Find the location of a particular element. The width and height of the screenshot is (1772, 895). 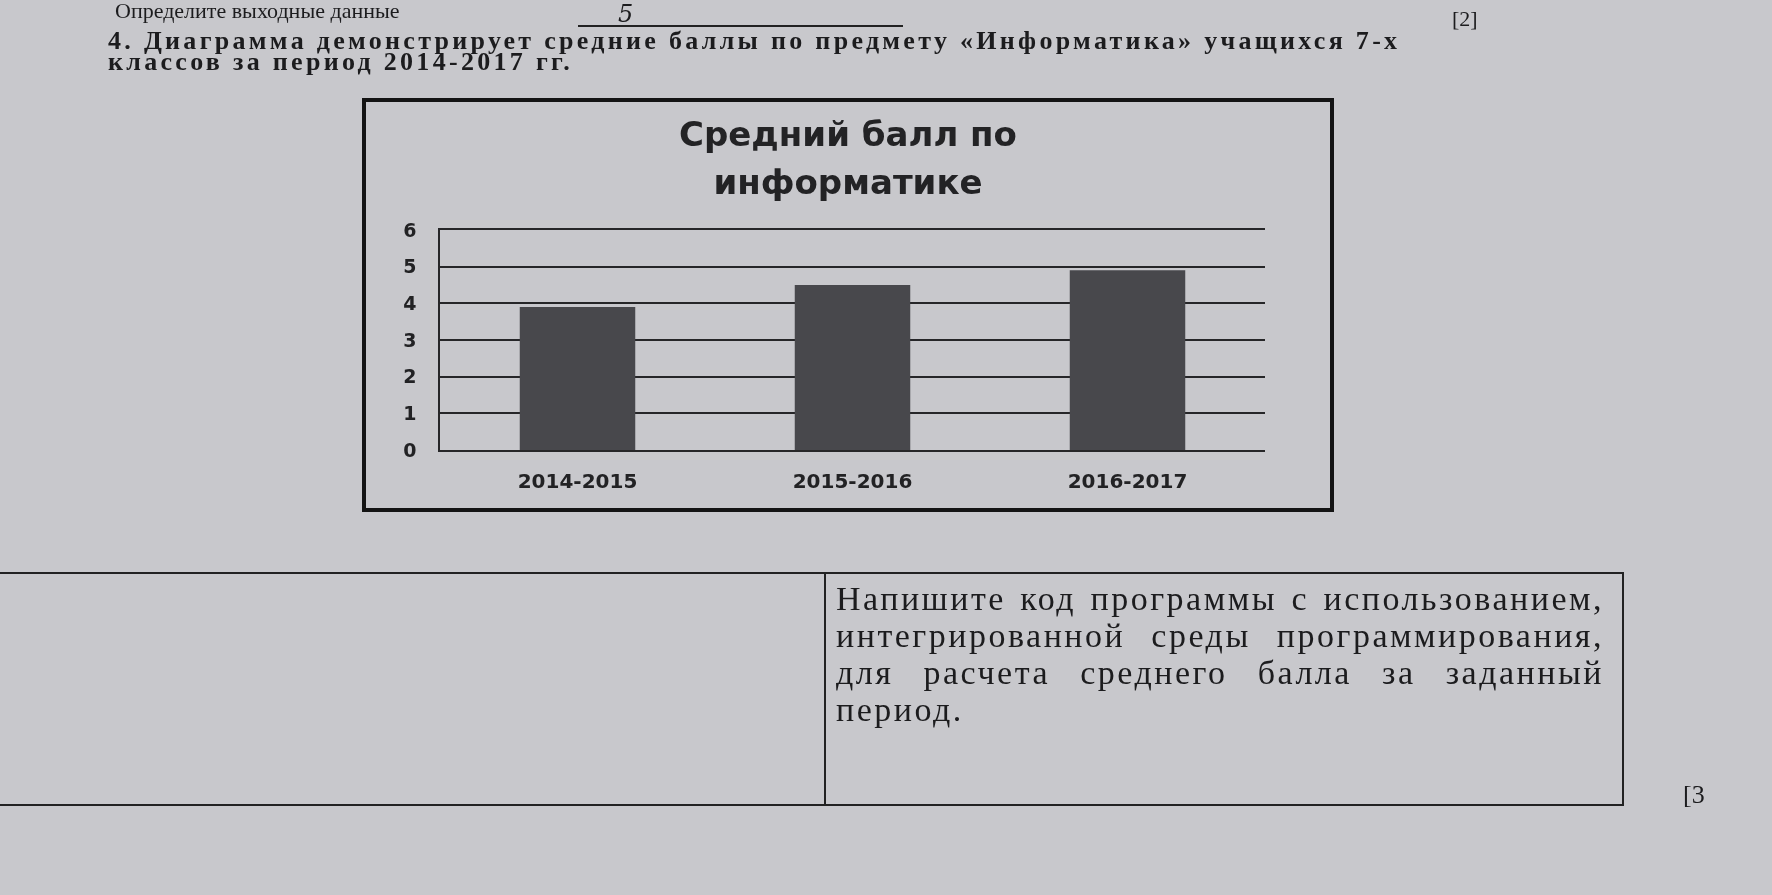

y-tick-label: 3 is located at coordinates (410, 339).